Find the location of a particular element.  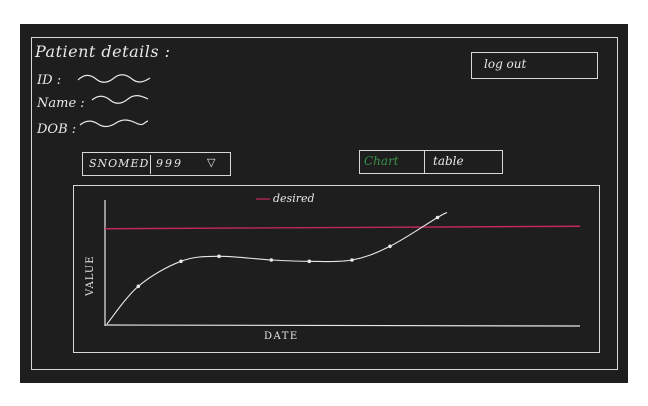

tab-table: table is located at coordinates (448, 161).